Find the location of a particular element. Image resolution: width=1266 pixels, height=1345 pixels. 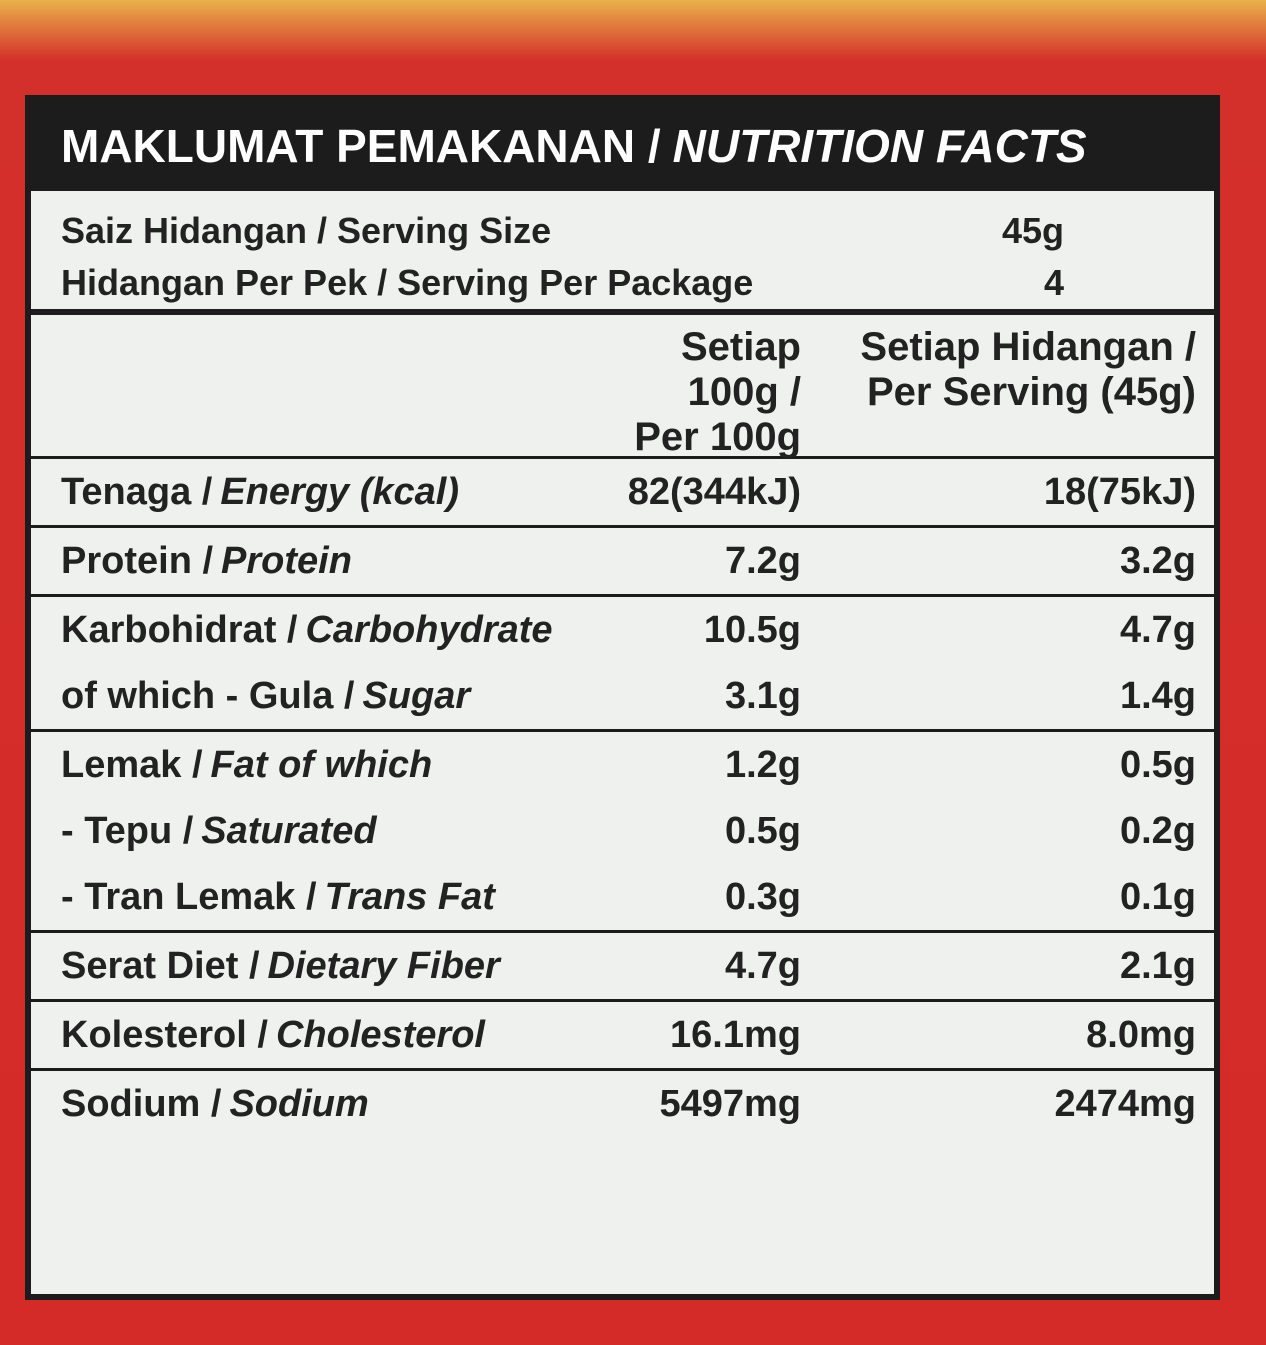

nutrient-group: Tenaga / Energy (kcal) 82(344kJ) 18(75kJ) is located at coordinates (622, 493).